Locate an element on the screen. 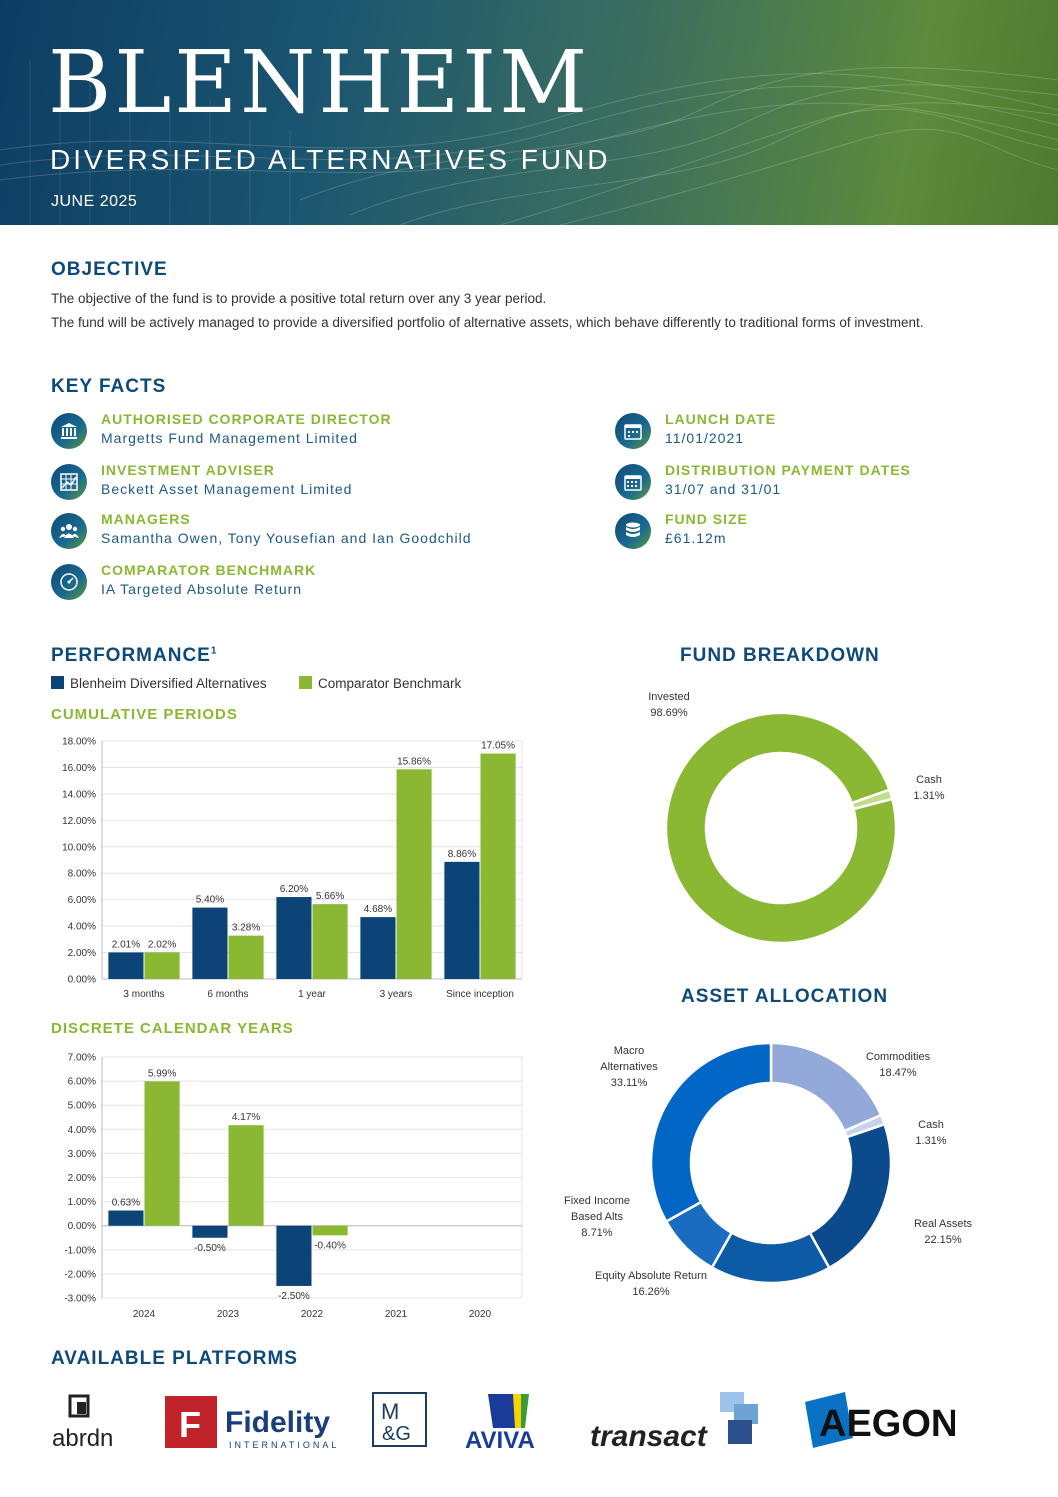 Image resolution: width=1058 pixels, height=1497 pixels. y-tick-label: -1.00% is located at coordinates (80, 1250).